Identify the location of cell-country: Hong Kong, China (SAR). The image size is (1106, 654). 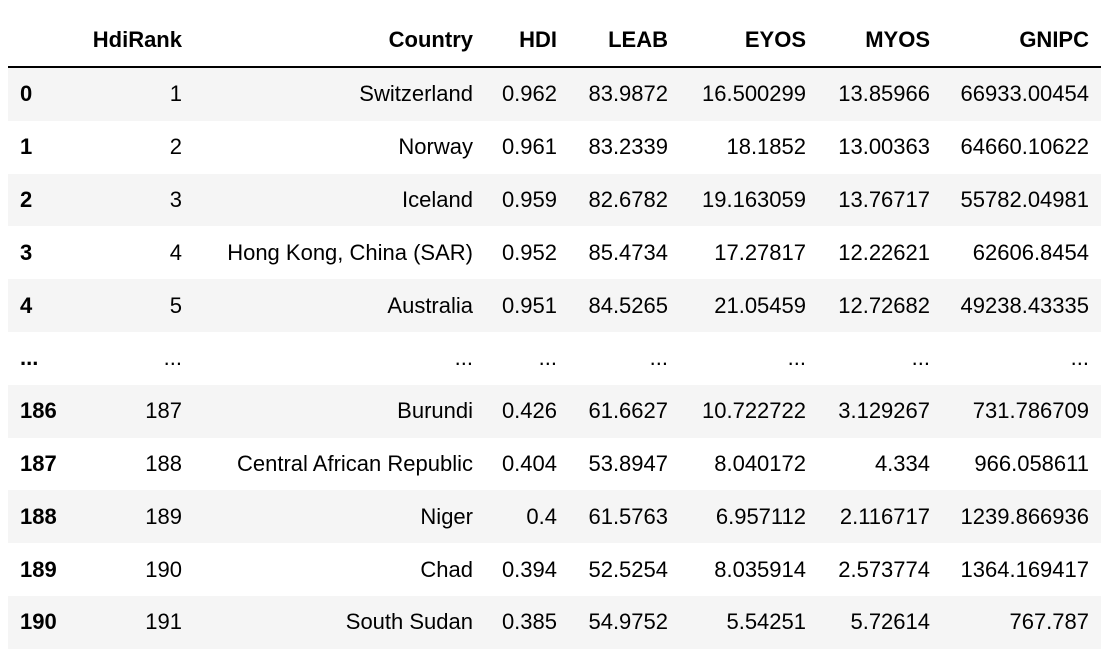
(350, 252).